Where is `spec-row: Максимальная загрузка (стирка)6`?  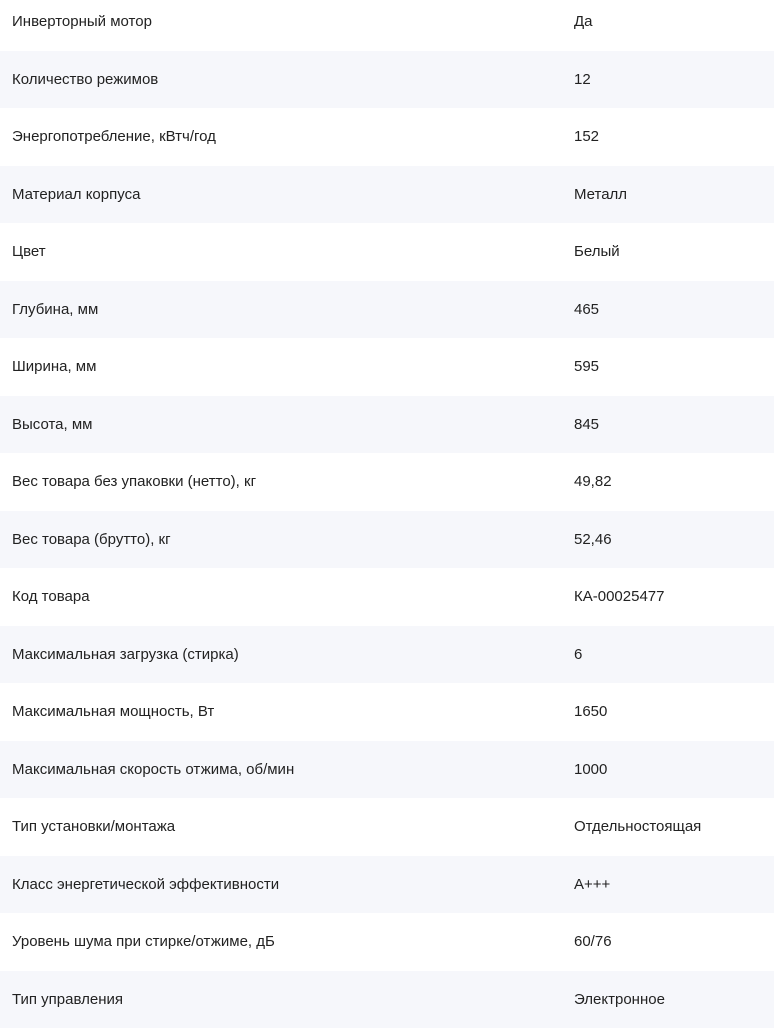 spec-row: Максимальная загрузка (стирка)6 is located at coordinates (387, 655).